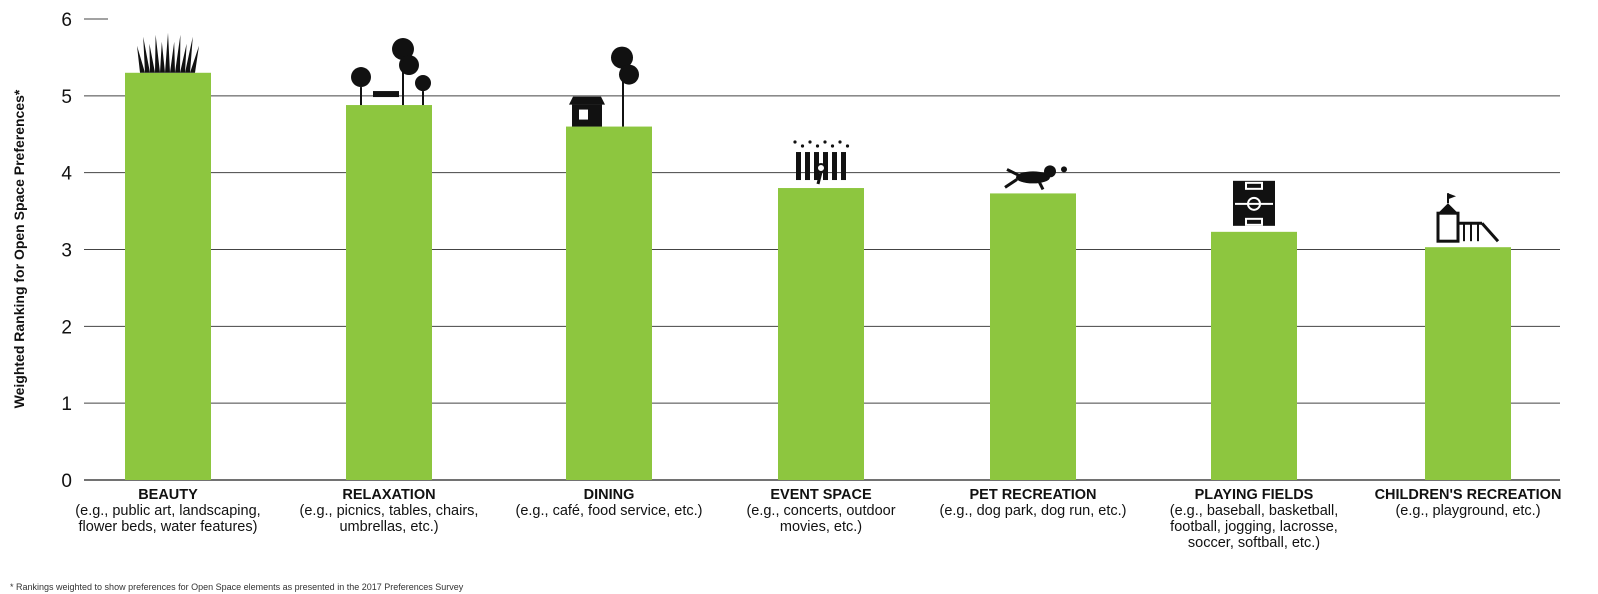  I want to click on y-tick-label: 0, so click(66, 481).